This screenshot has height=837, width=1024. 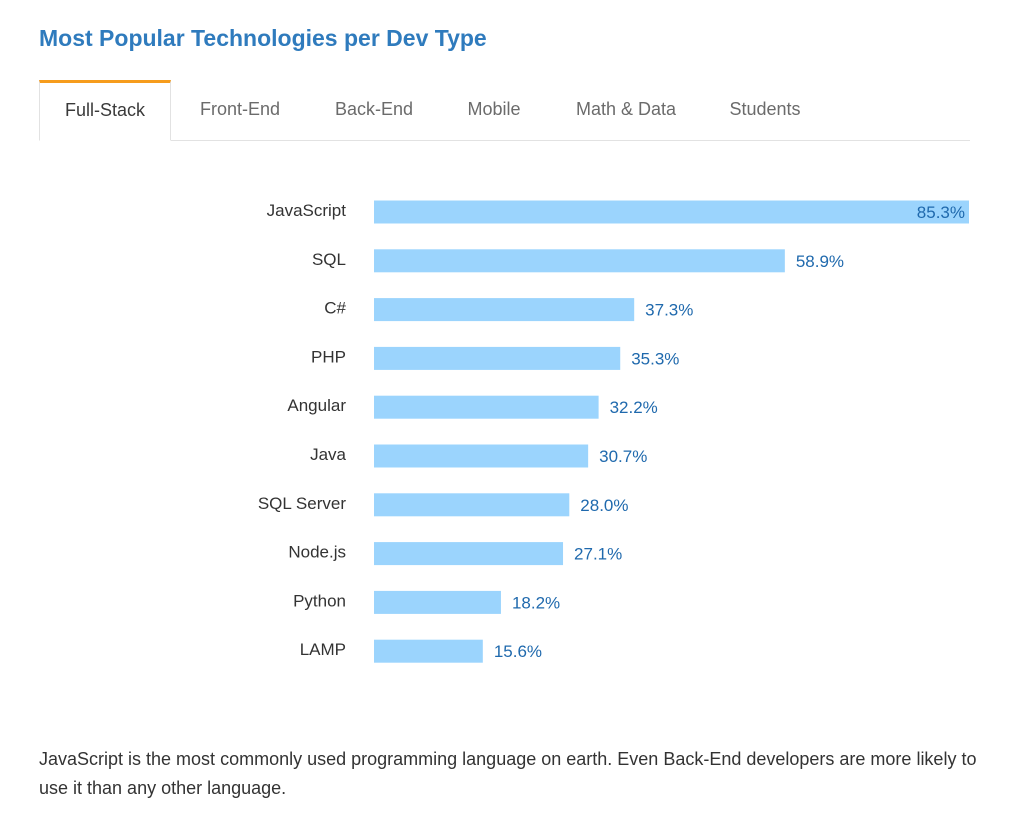 I want to click on tab-front-end: Front-End, so click(x=240, y=109).